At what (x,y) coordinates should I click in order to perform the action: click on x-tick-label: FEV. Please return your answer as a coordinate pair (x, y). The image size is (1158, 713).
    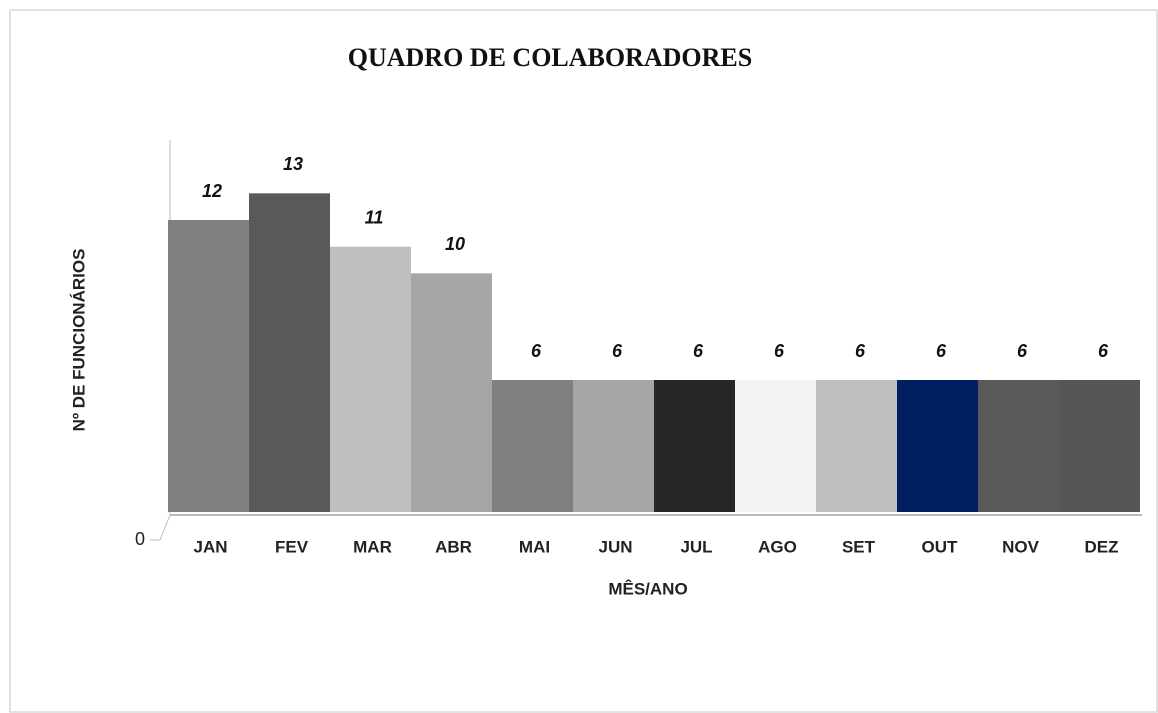
    Looking at the image, I should click on (292, 546).